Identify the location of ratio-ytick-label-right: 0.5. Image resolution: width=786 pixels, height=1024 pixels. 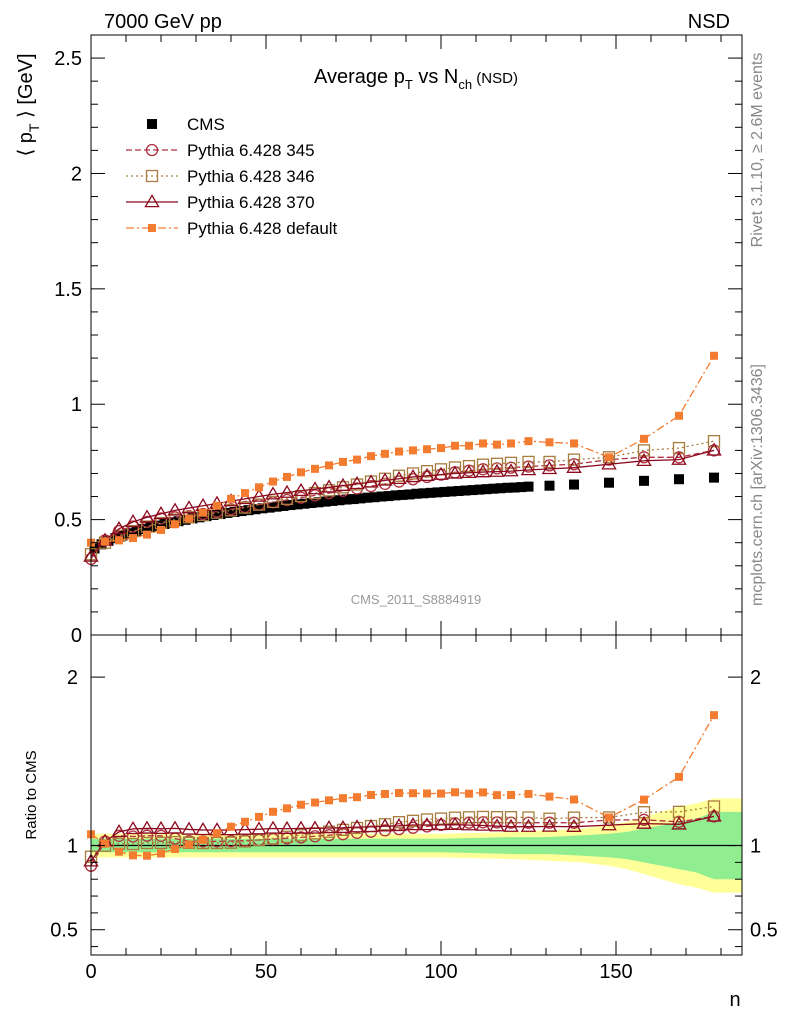
(764, 931).